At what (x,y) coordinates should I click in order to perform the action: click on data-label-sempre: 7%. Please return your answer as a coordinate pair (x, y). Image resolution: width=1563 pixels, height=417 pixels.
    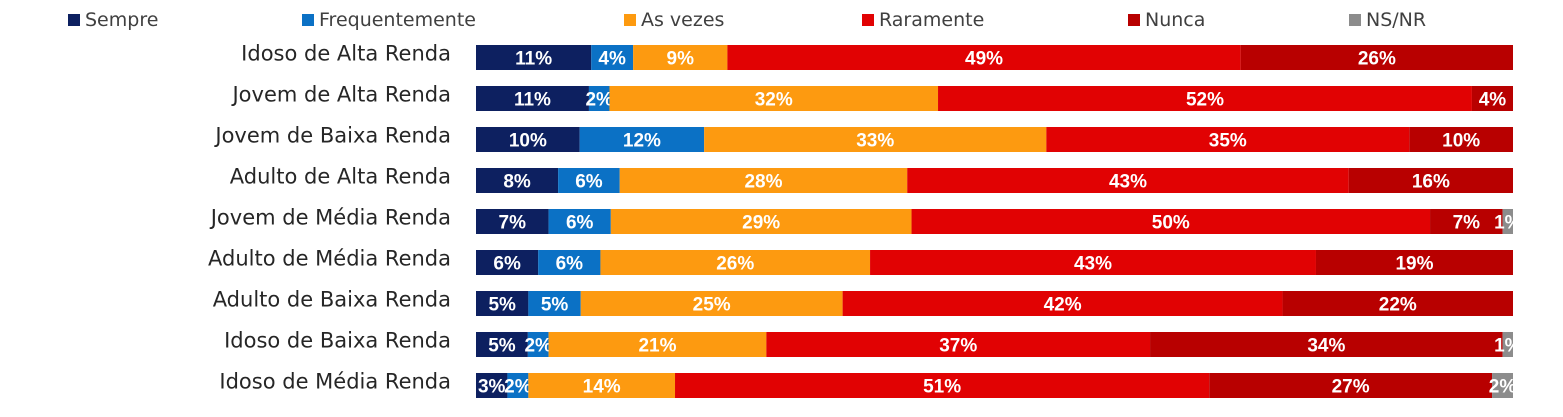
    Looking at the image, I should click on (513, 223).